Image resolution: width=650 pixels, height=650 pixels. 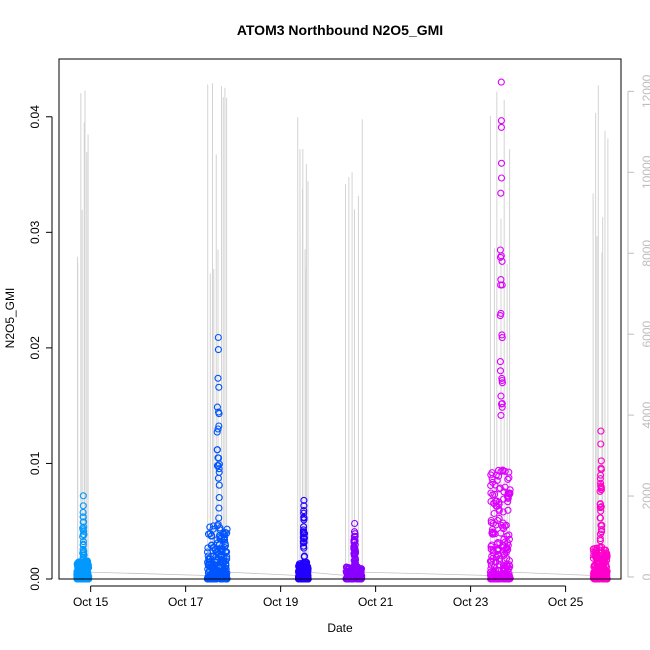 I want to click on x-tick-label: Oct 25, so click(x=566, y=602).